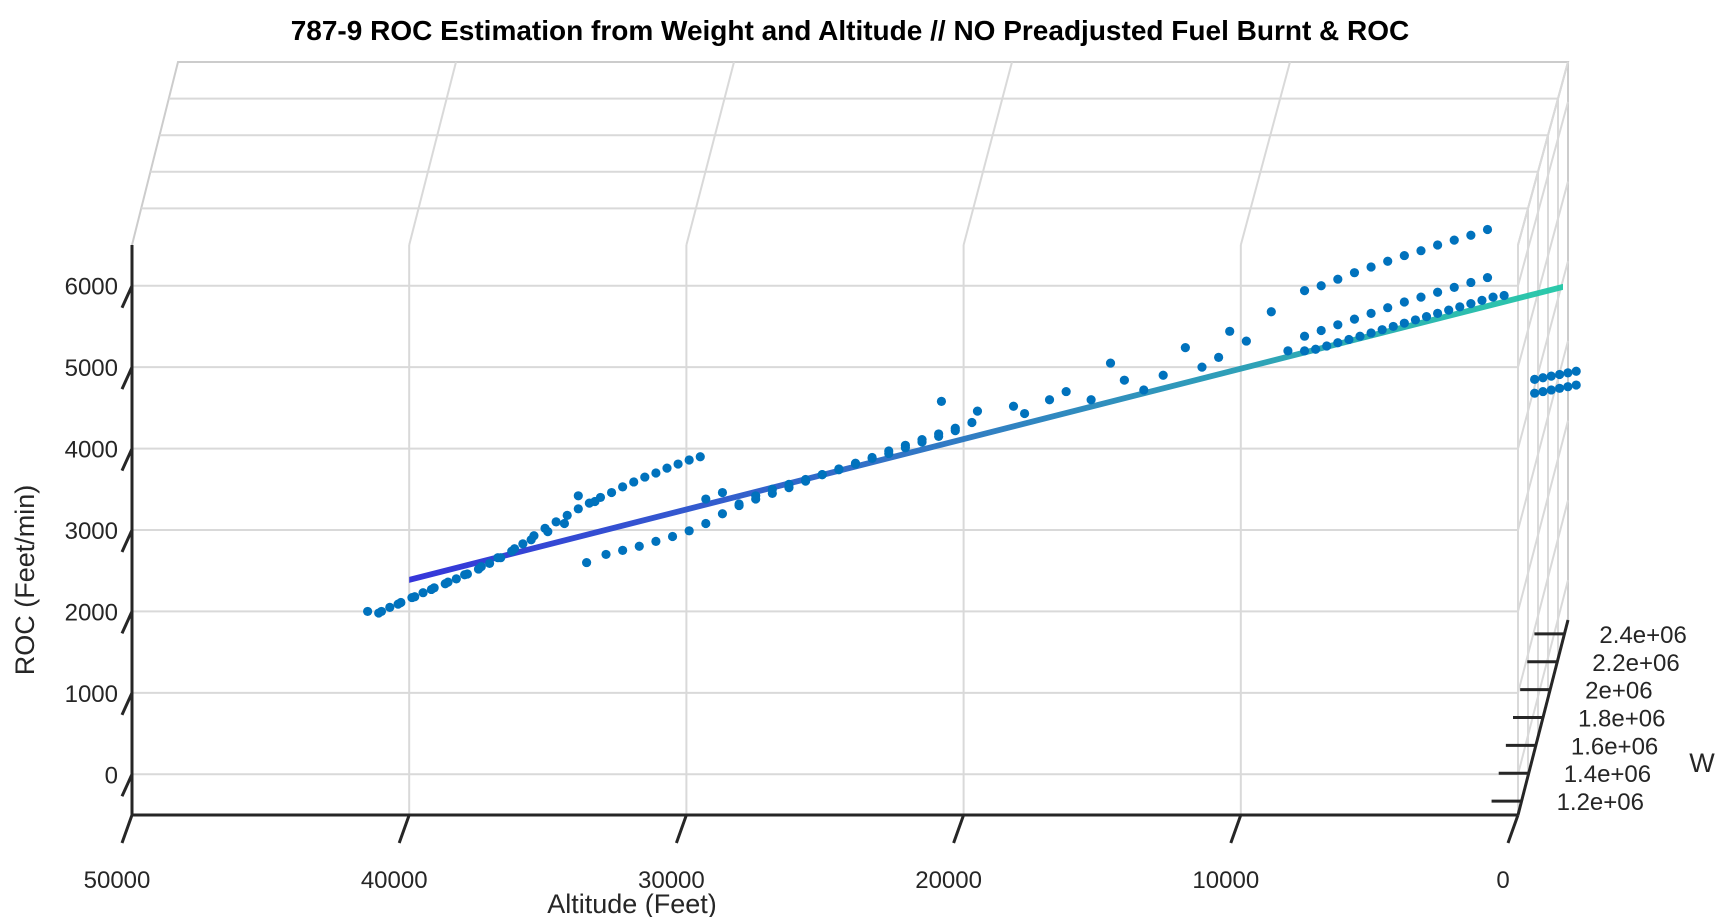 This screenshot has width=1728, height=917. I want to click on z-tick-label: 2e+06, so click(1618, 691).